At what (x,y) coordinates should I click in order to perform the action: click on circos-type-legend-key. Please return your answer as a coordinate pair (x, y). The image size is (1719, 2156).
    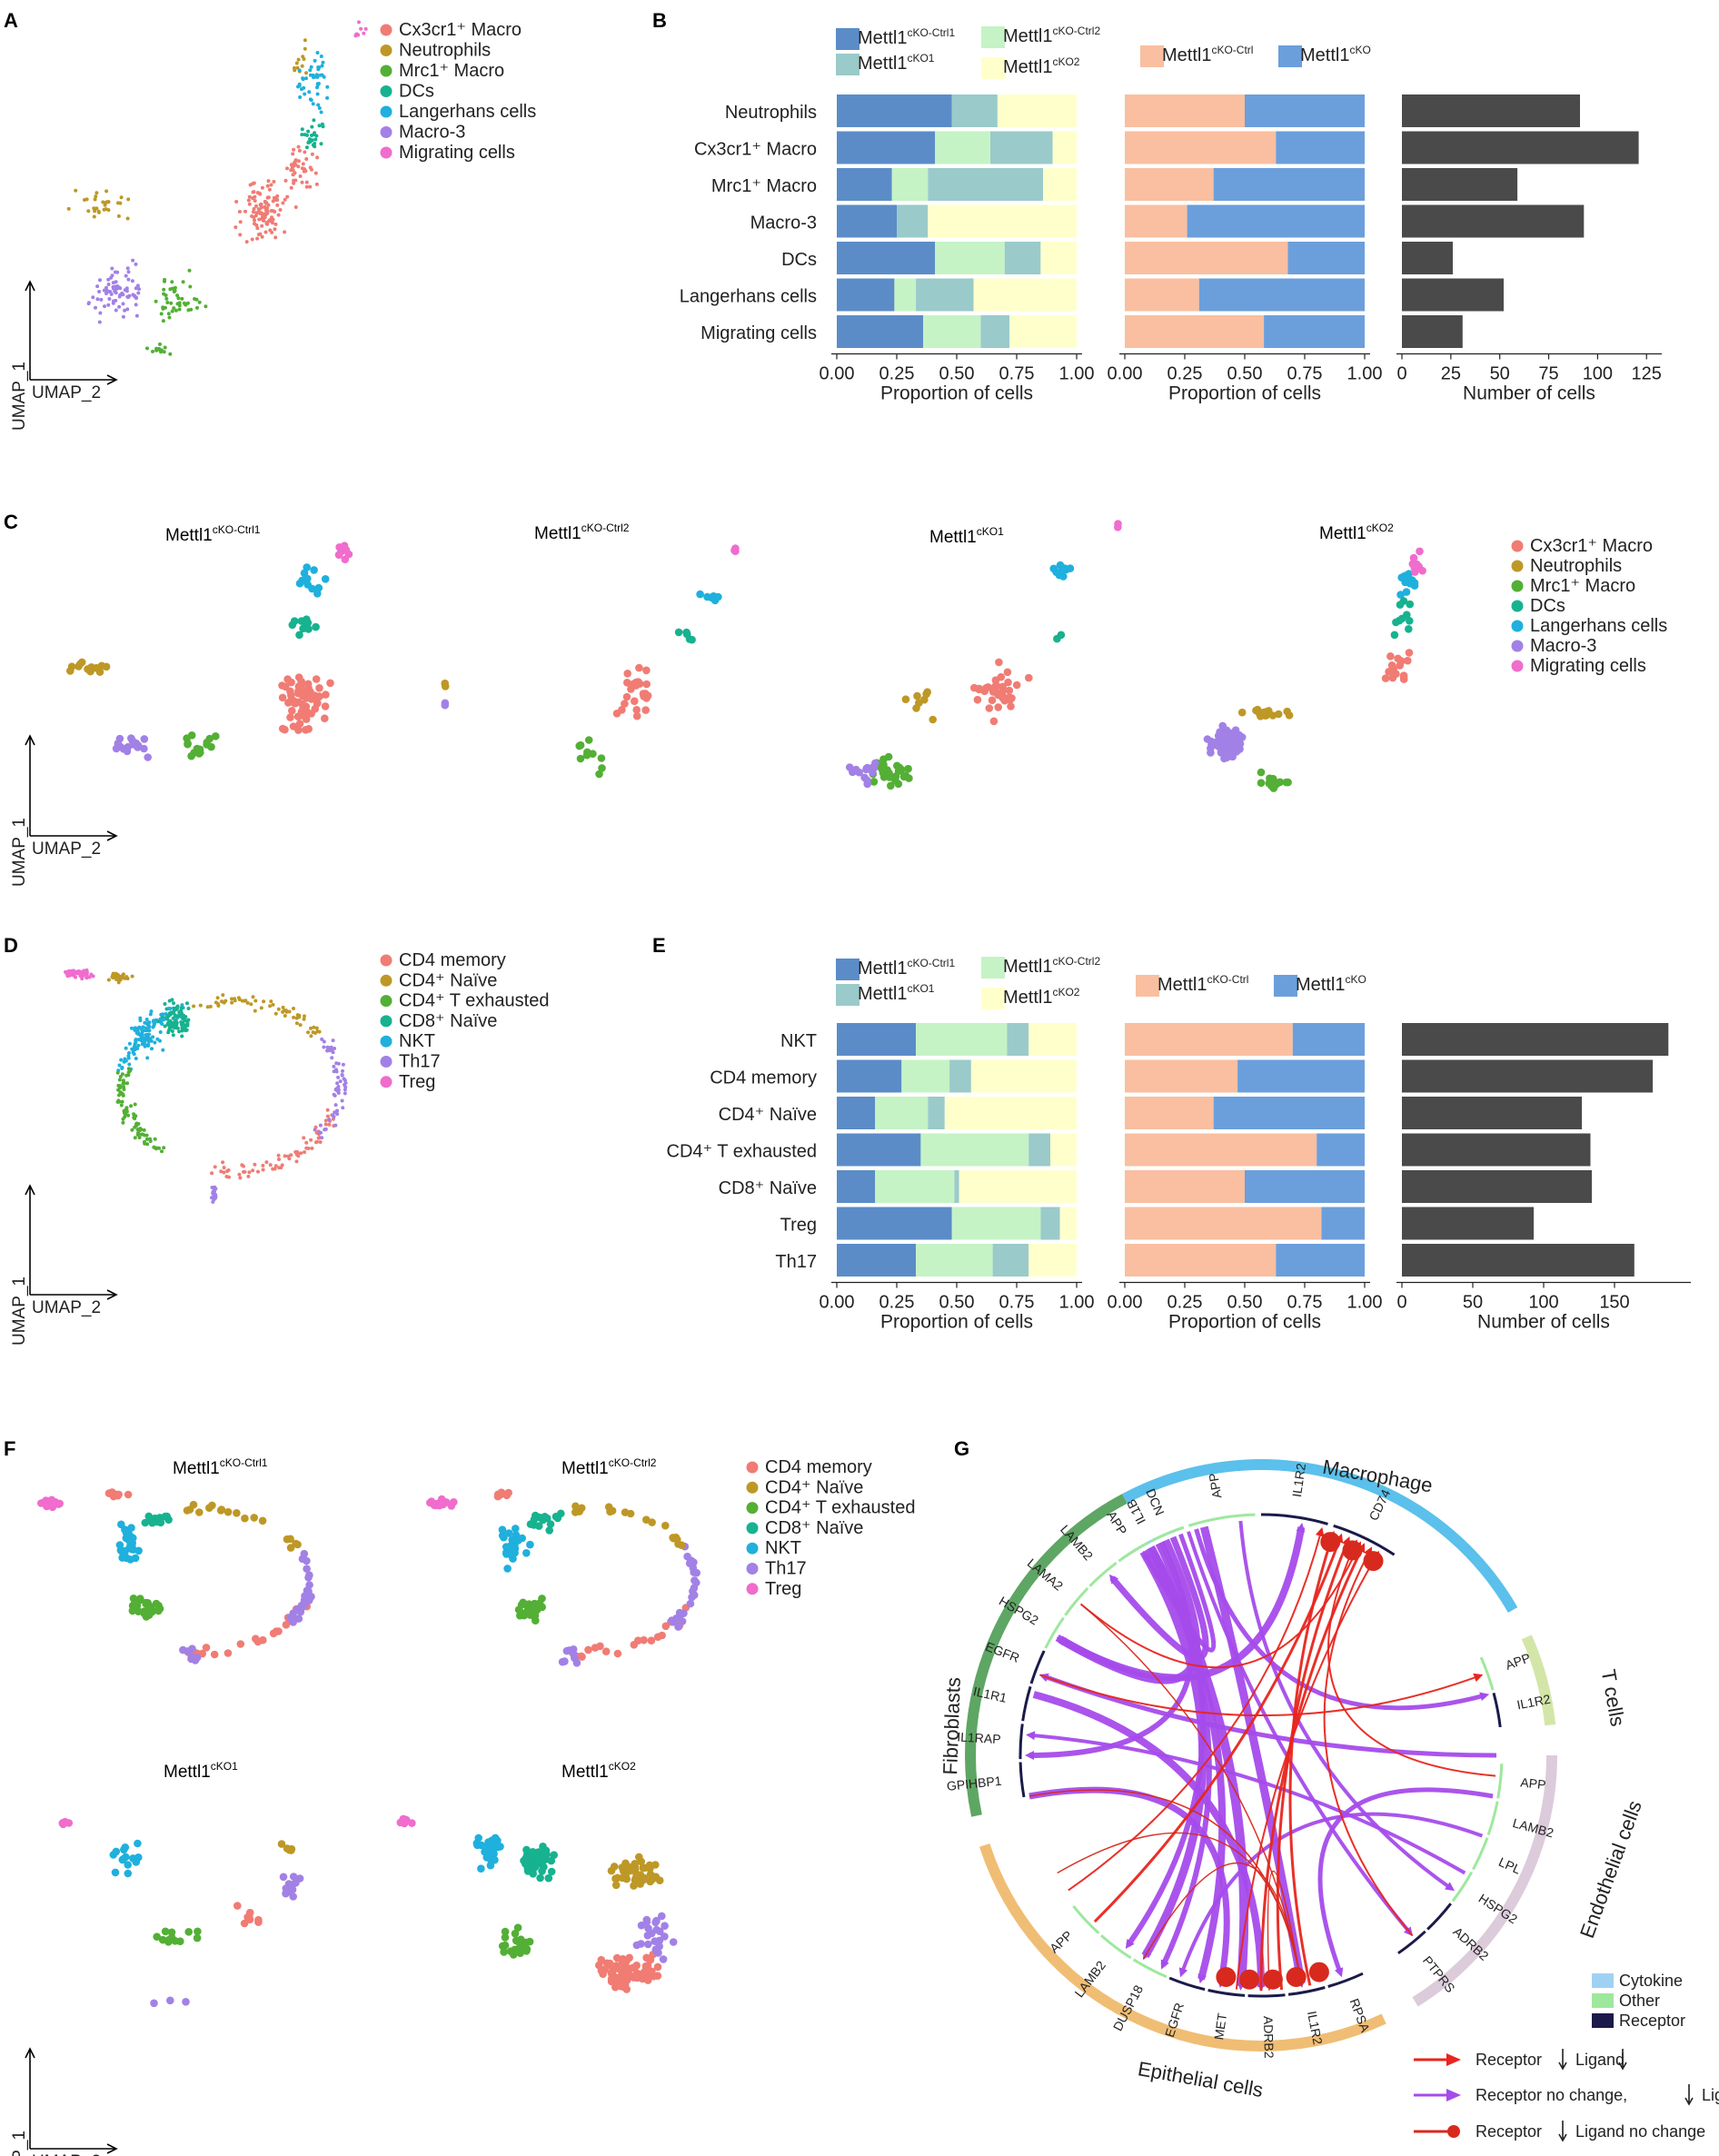
    Looking at the image, I should click on (1603, 2020).